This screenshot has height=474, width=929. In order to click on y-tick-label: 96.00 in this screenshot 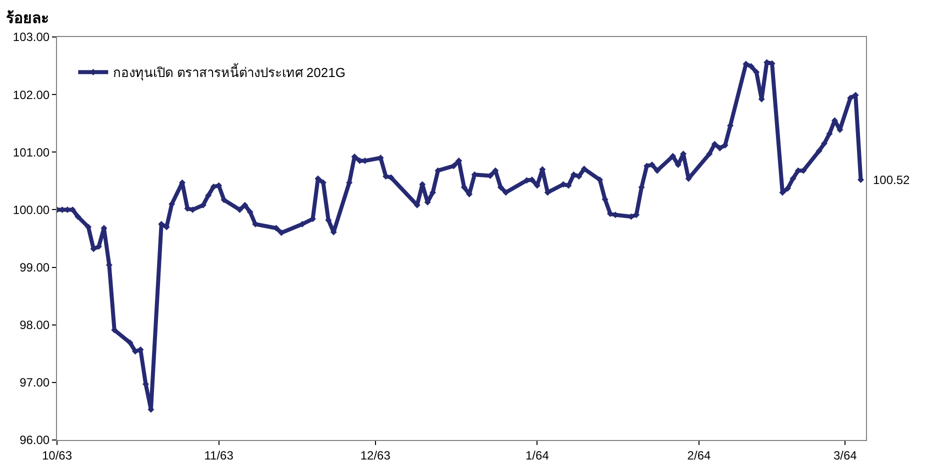, I will do `click(35, 440)`.